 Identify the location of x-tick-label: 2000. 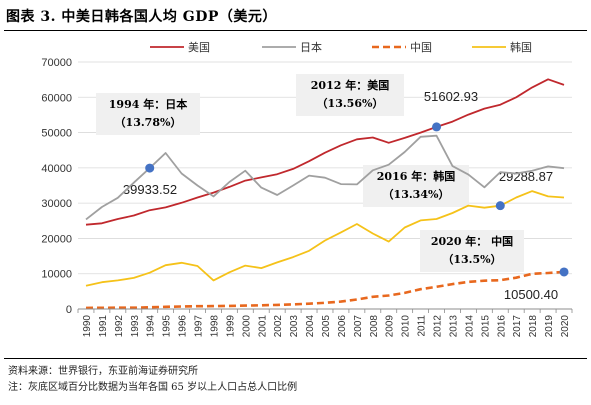
(246, 326).